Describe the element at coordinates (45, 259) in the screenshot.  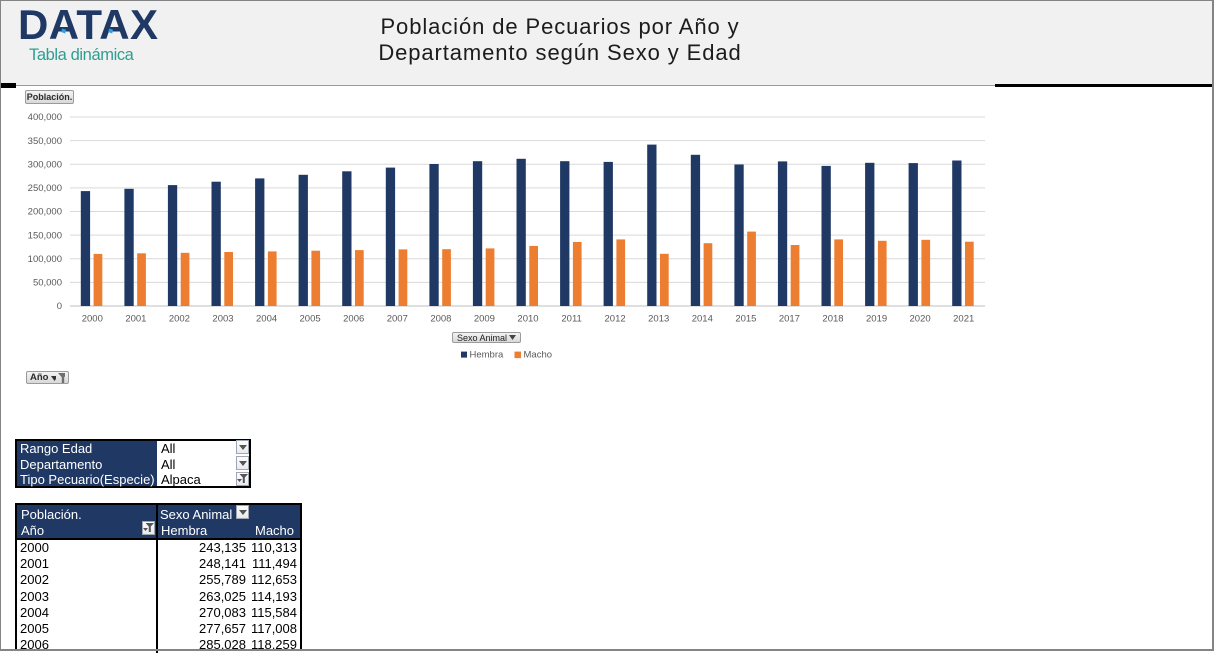
I see `svg-text: 100,000` at that location.